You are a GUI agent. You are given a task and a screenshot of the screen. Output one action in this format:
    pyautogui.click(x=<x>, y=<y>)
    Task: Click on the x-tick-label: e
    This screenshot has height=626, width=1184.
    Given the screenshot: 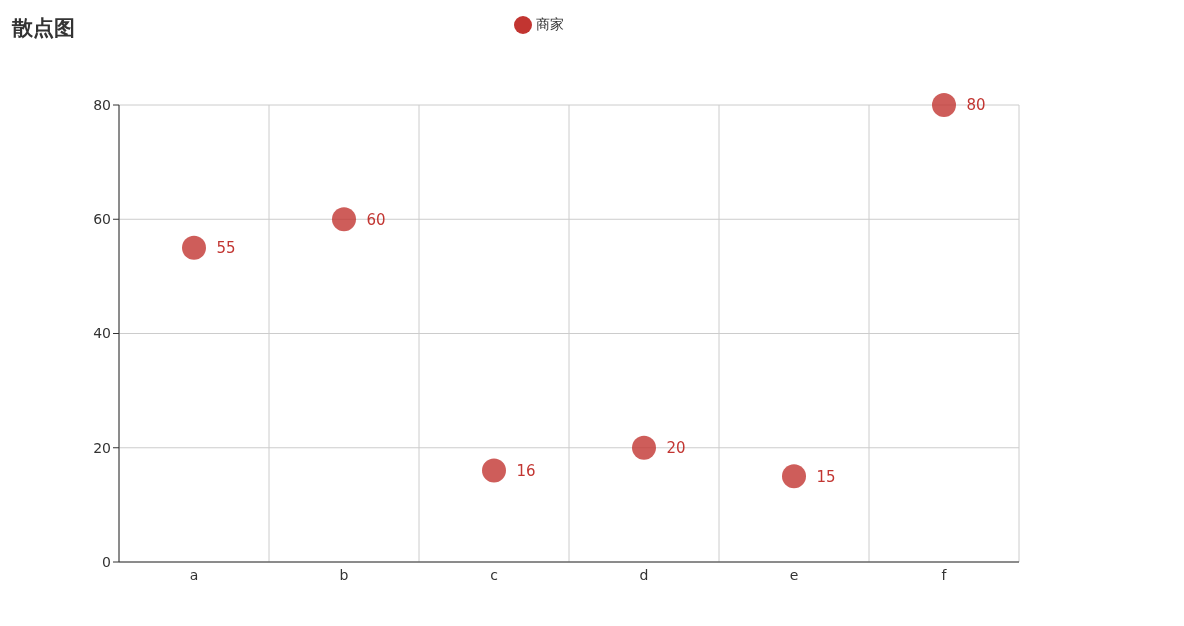 What is the action you would take?
    pyautogui.click(x=794, y=574)
    